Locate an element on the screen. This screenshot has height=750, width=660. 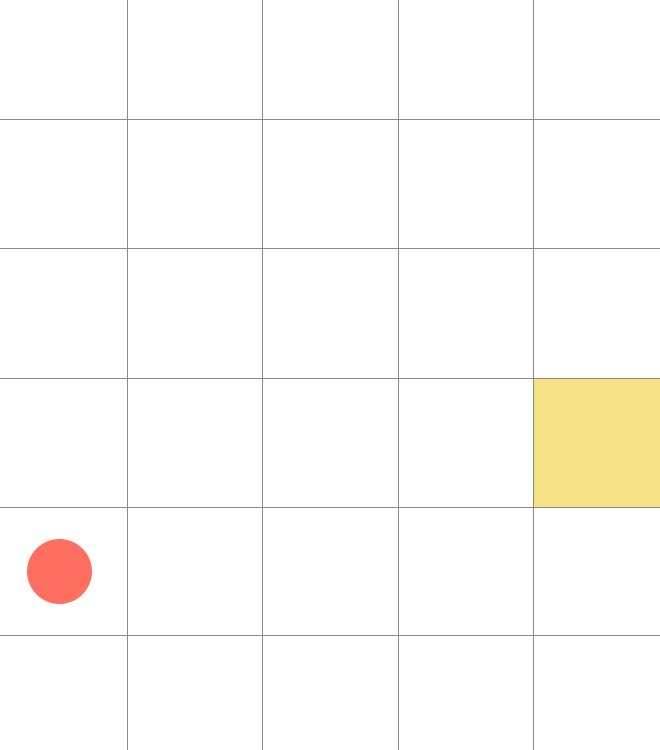
target-tile is located at coordinates (597, 443).